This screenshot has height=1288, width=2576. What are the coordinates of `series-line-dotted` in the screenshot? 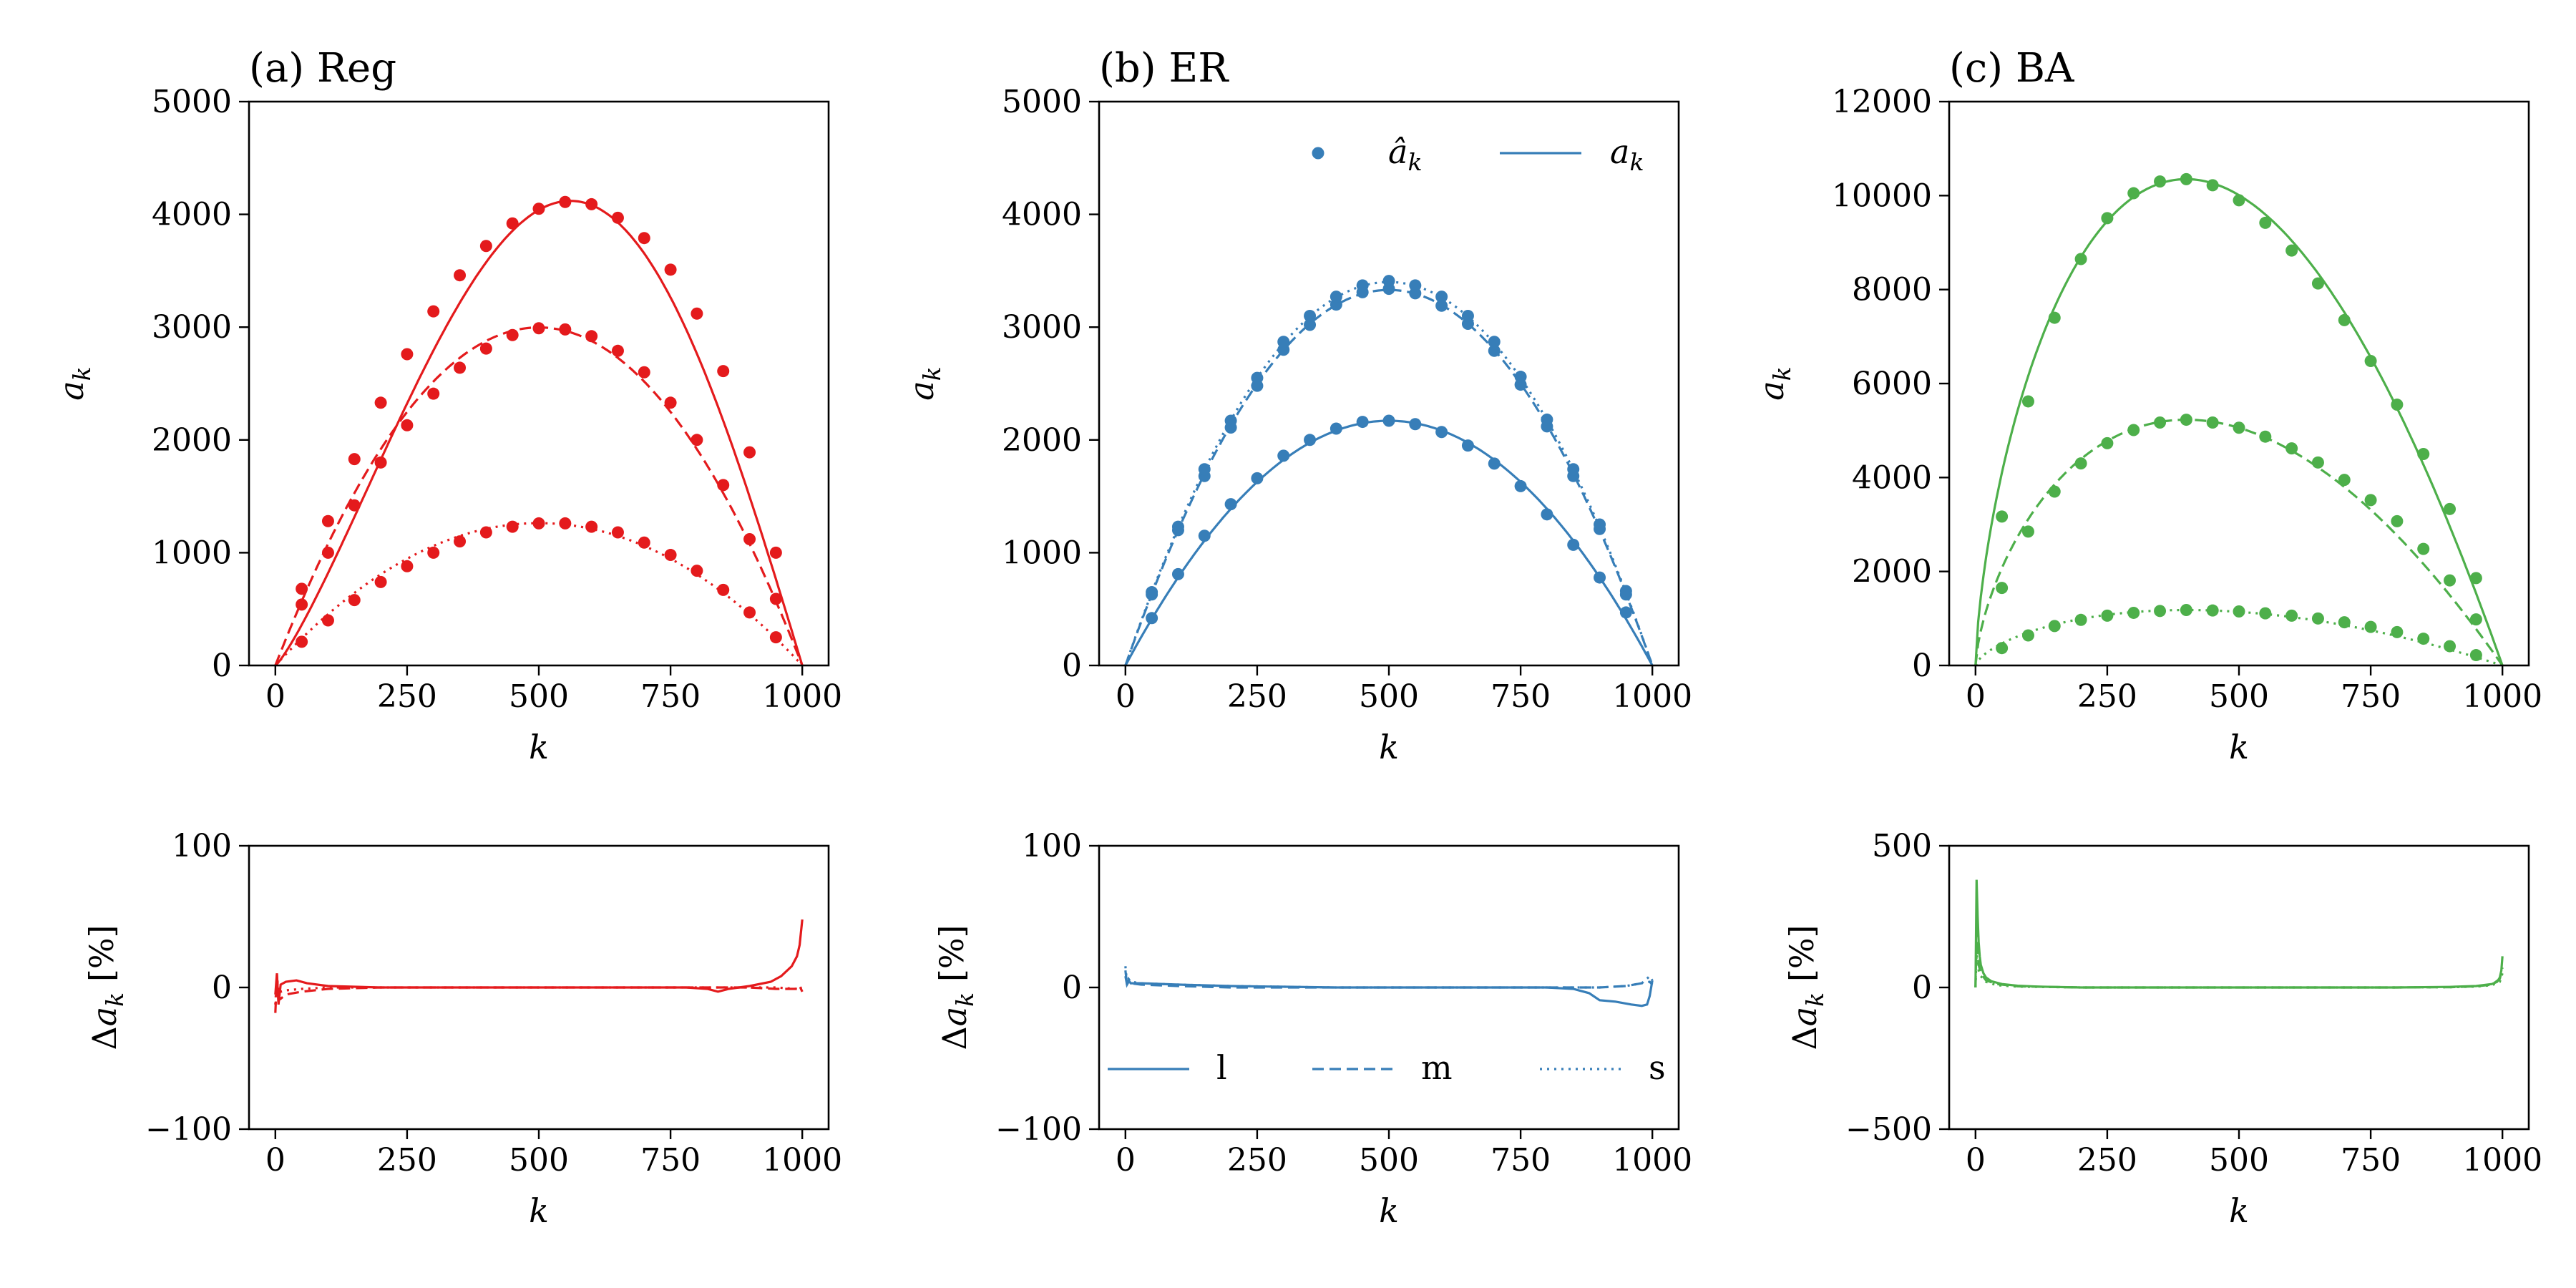 It's located at (1389, 472).